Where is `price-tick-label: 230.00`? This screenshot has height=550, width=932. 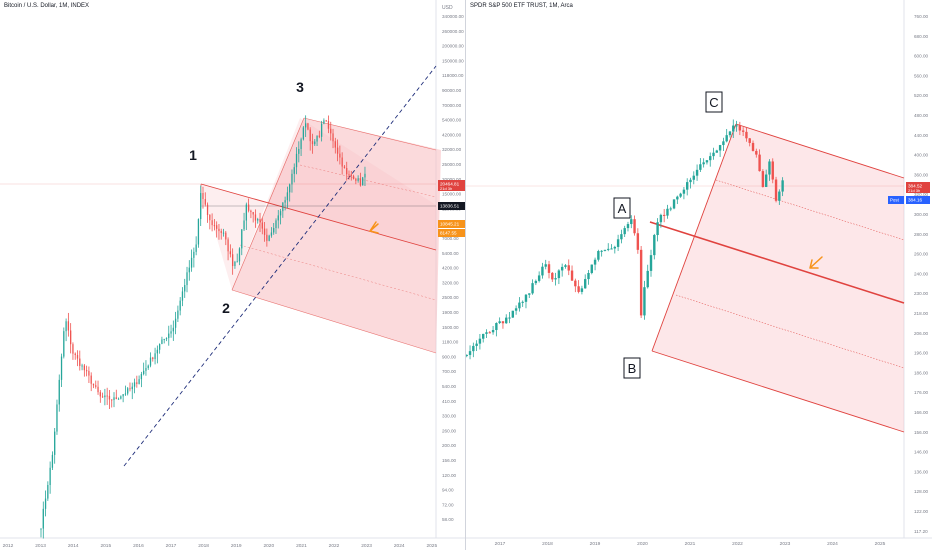 price-tick-label: 230.00 is located at coordinates (921, 293).